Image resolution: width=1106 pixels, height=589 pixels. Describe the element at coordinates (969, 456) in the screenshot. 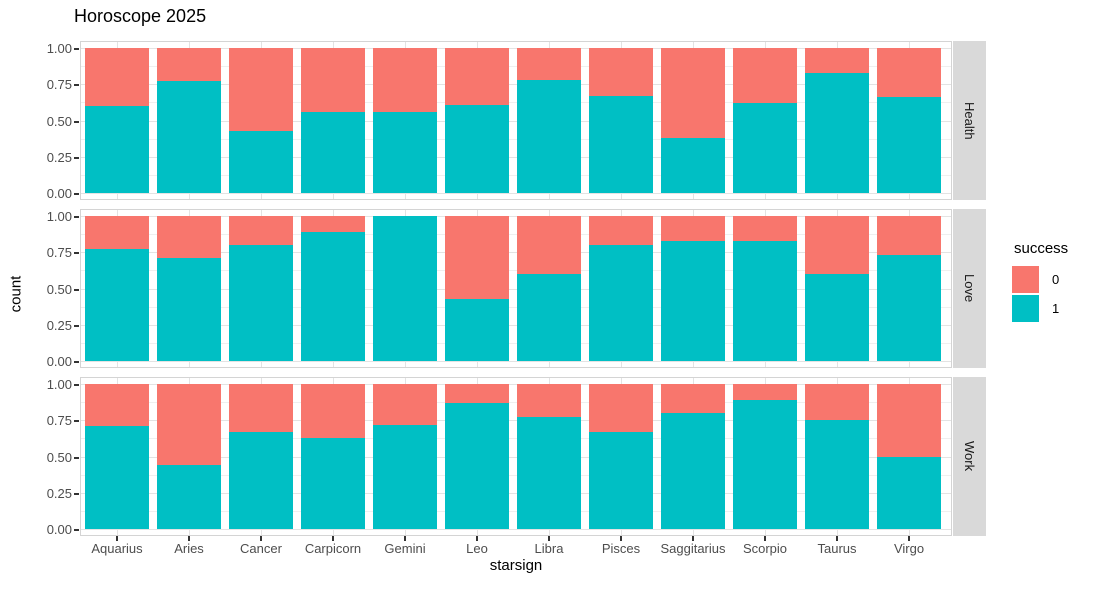

I see `facet-strip-label: Work` at that location.